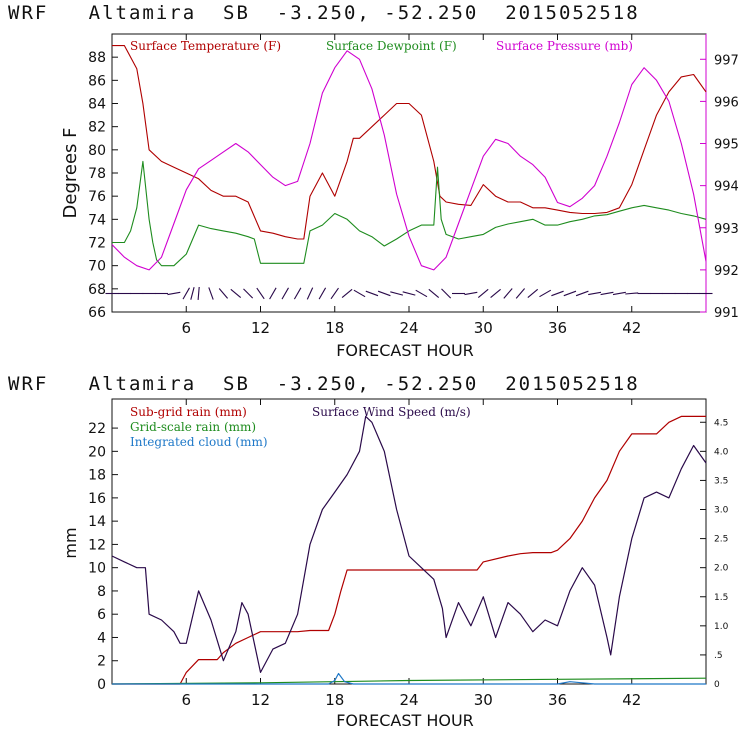 This screenshot has width=740, height=740. What do you see at coordinates (97, 151) in the screenshot?
I see `y-tick-label: 80` at bounding box center [97, 151].